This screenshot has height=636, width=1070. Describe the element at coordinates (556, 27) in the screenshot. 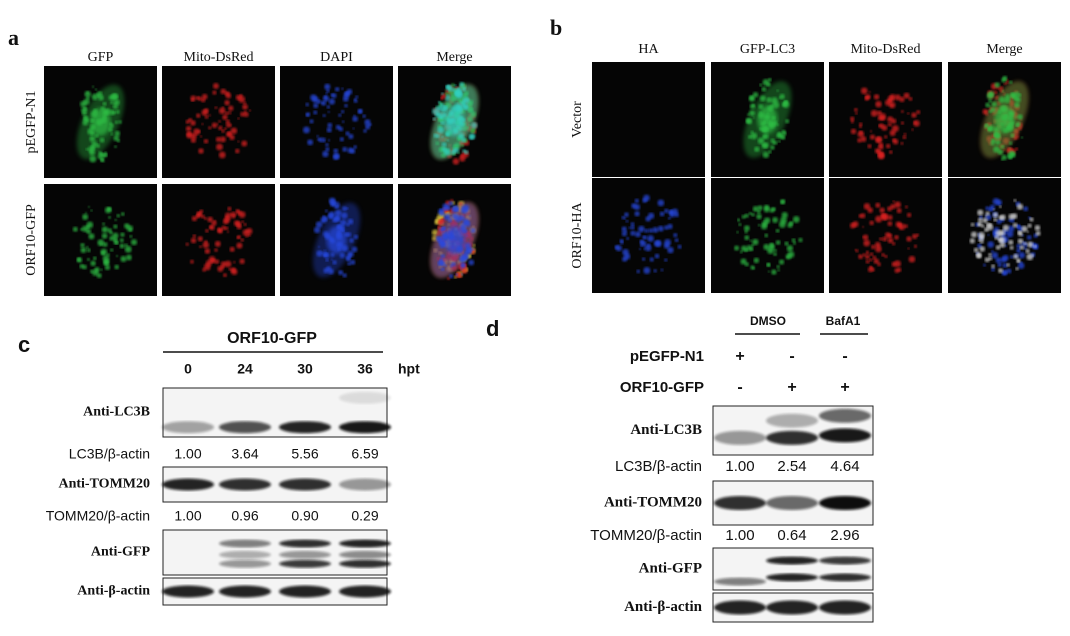

I see `panel-label: b` at that location.